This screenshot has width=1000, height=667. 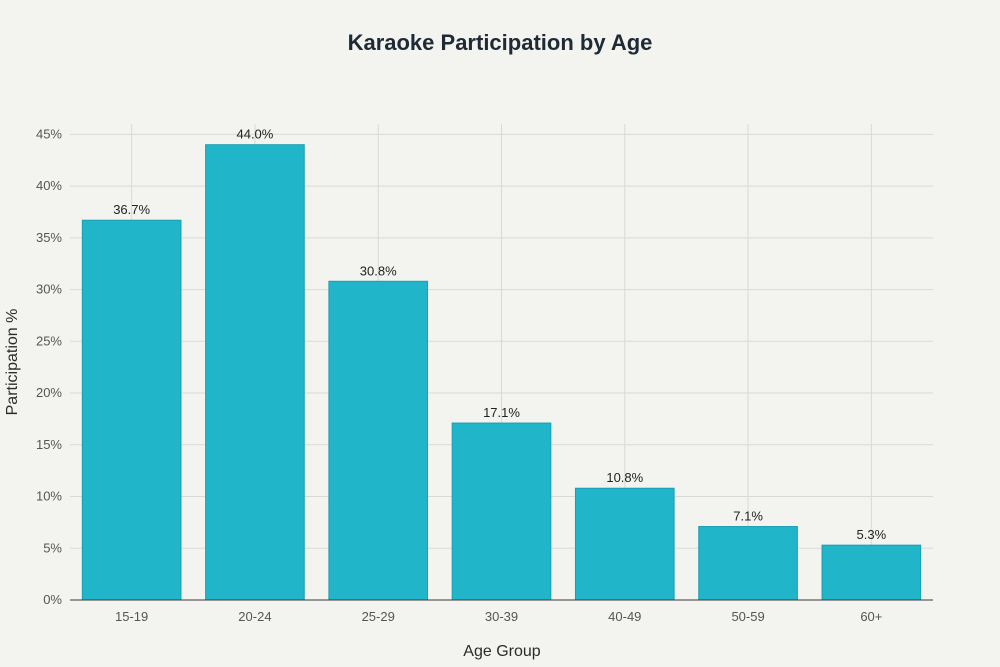 What do you see at coordinates (378, 616) in the screenshot?
I see `x-tick-label: 25-29` at bounding box center [378, 616].